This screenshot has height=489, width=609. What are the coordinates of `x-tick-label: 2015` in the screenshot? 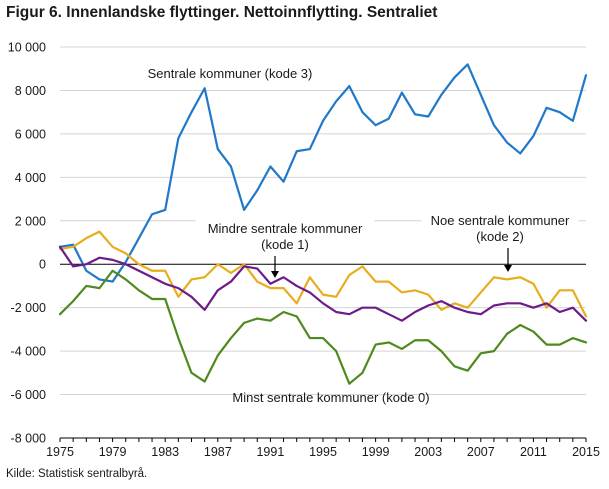 It's located at (586, 452).